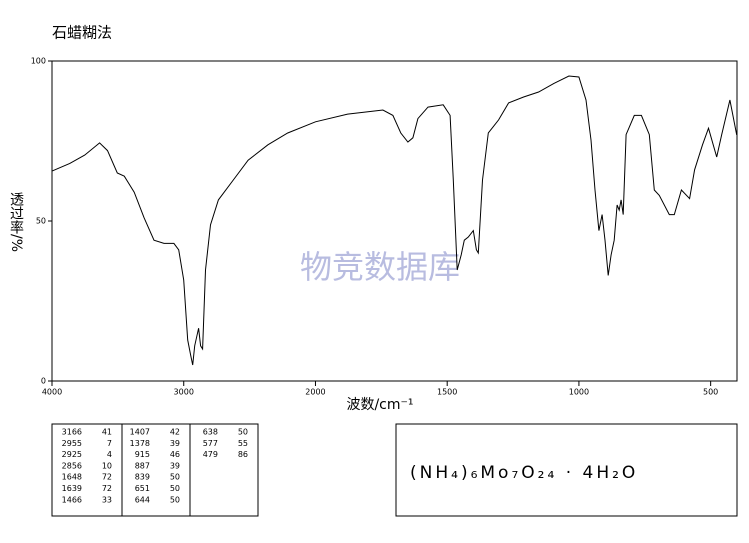  Describe the element at coordinates (109, 443) in the screenshot. I see `peak-transmittance: 7` at that location.